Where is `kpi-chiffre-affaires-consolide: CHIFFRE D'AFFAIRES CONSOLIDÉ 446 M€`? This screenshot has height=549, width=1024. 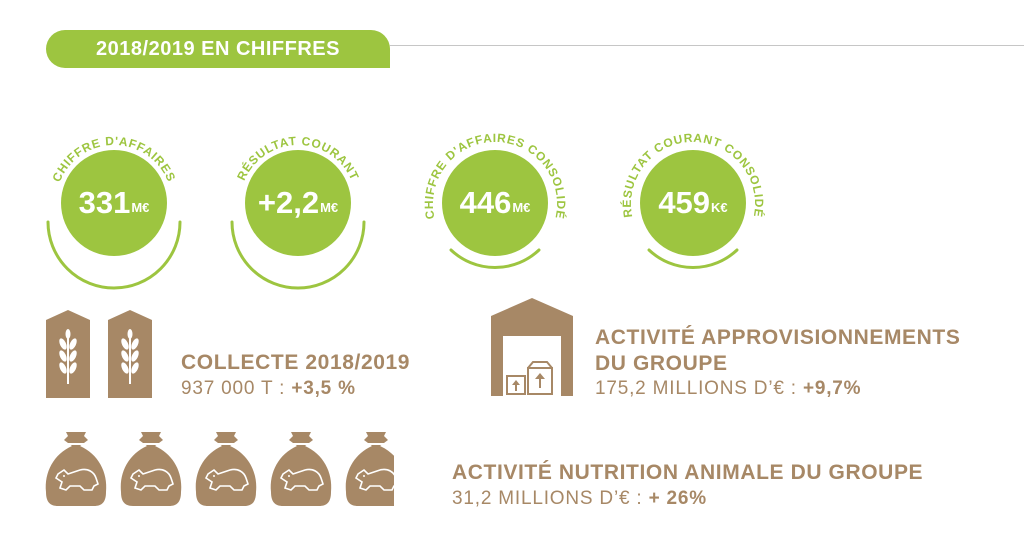
kpi-chiffre-affaires-consolide: CHIFFRE D'AFFAIRES CONSOLIDÉ 446 M€ is located at coordinates (493, 189).